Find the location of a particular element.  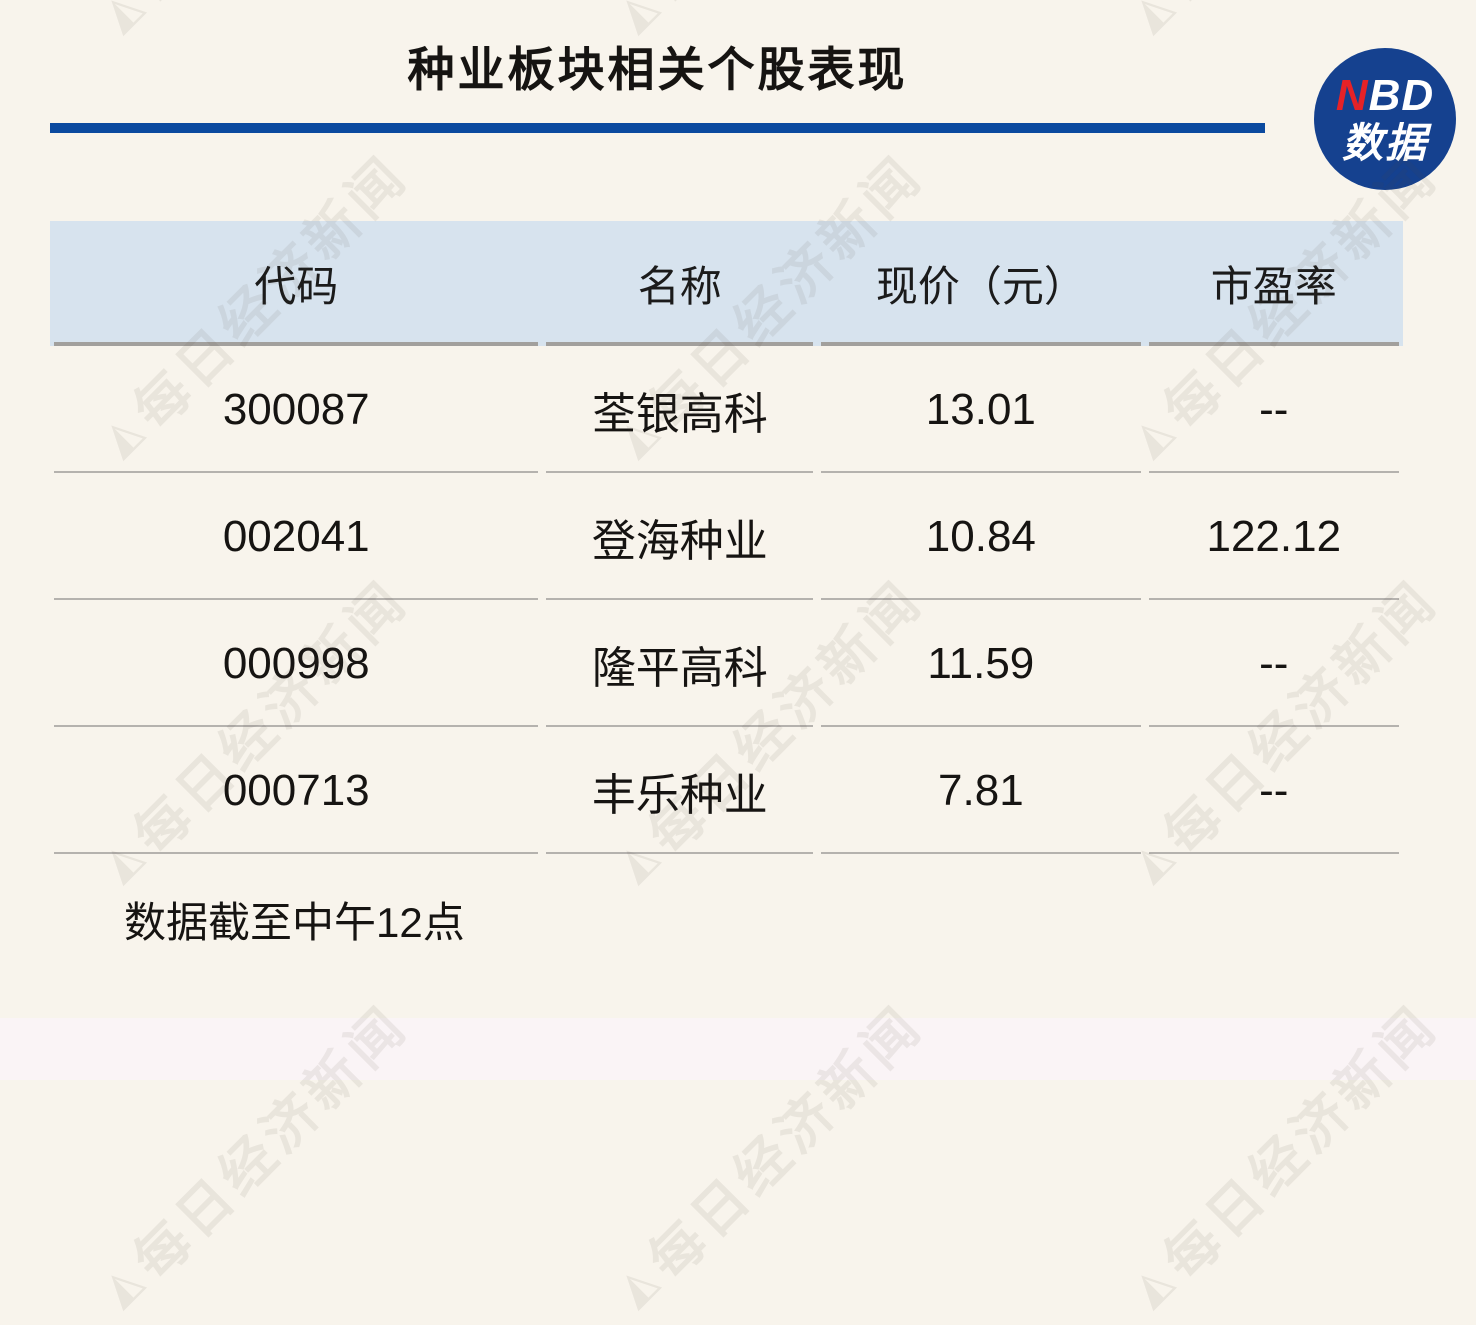

table-row: 000998 隆平高科 11.59 -- is located at coordinates (726, 663).